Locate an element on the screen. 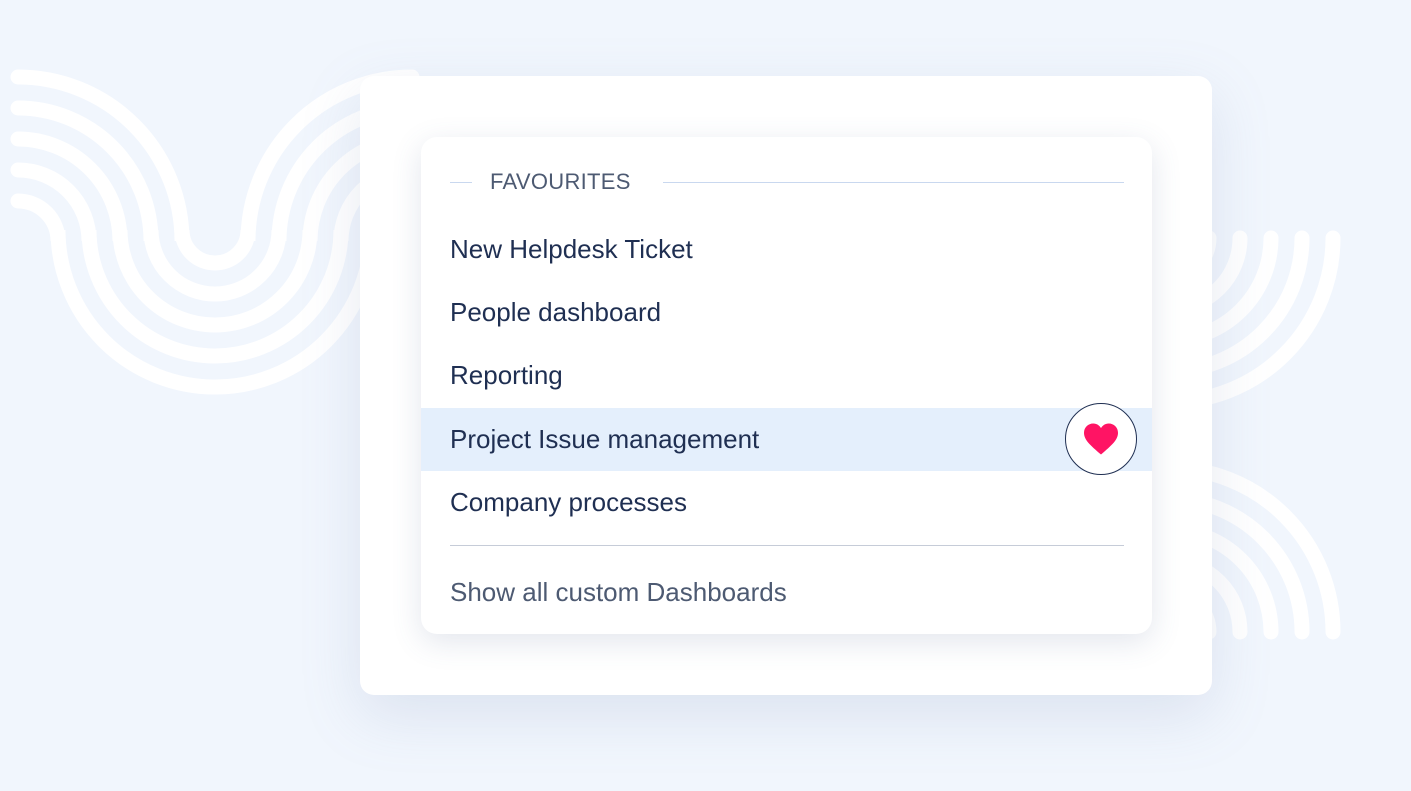  menu-item-label: New Helpdesk Ticket is located at coordinates (571, 249).